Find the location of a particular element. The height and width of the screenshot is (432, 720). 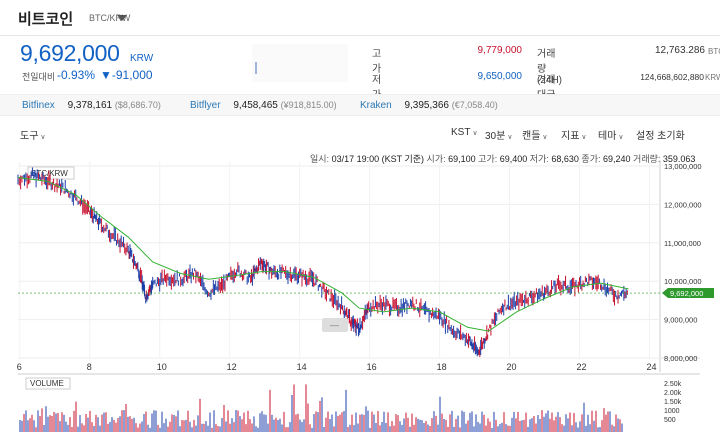

interval-menu: 30분 ∨ is located at coordinates (498, 134).